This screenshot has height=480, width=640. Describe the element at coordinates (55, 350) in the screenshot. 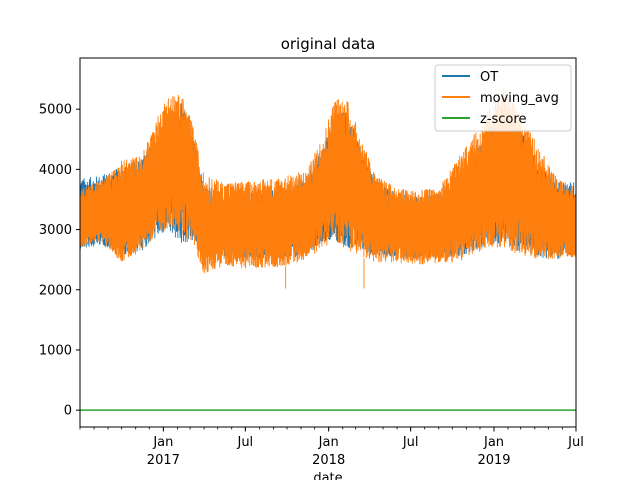

I see `y-tick-label: 1000` at that location.